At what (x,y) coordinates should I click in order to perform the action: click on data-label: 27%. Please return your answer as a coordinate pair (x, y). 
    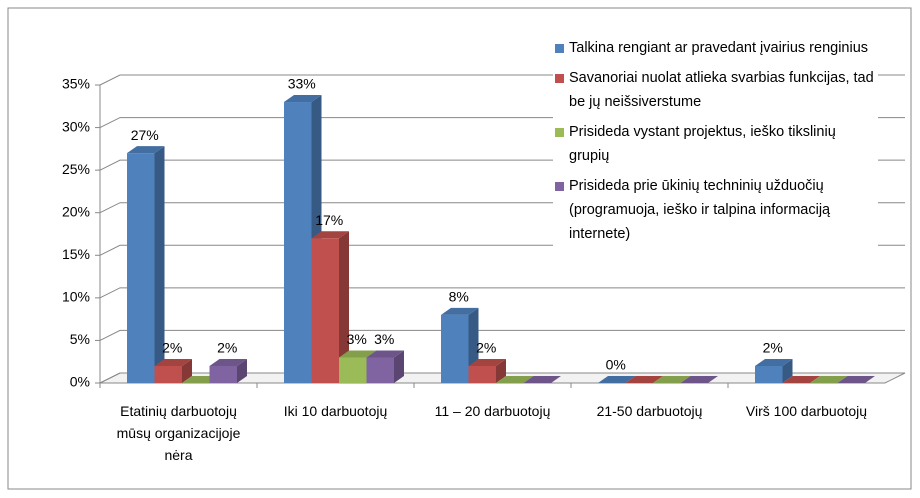
    Looking at the image, I should click on (145, 135).